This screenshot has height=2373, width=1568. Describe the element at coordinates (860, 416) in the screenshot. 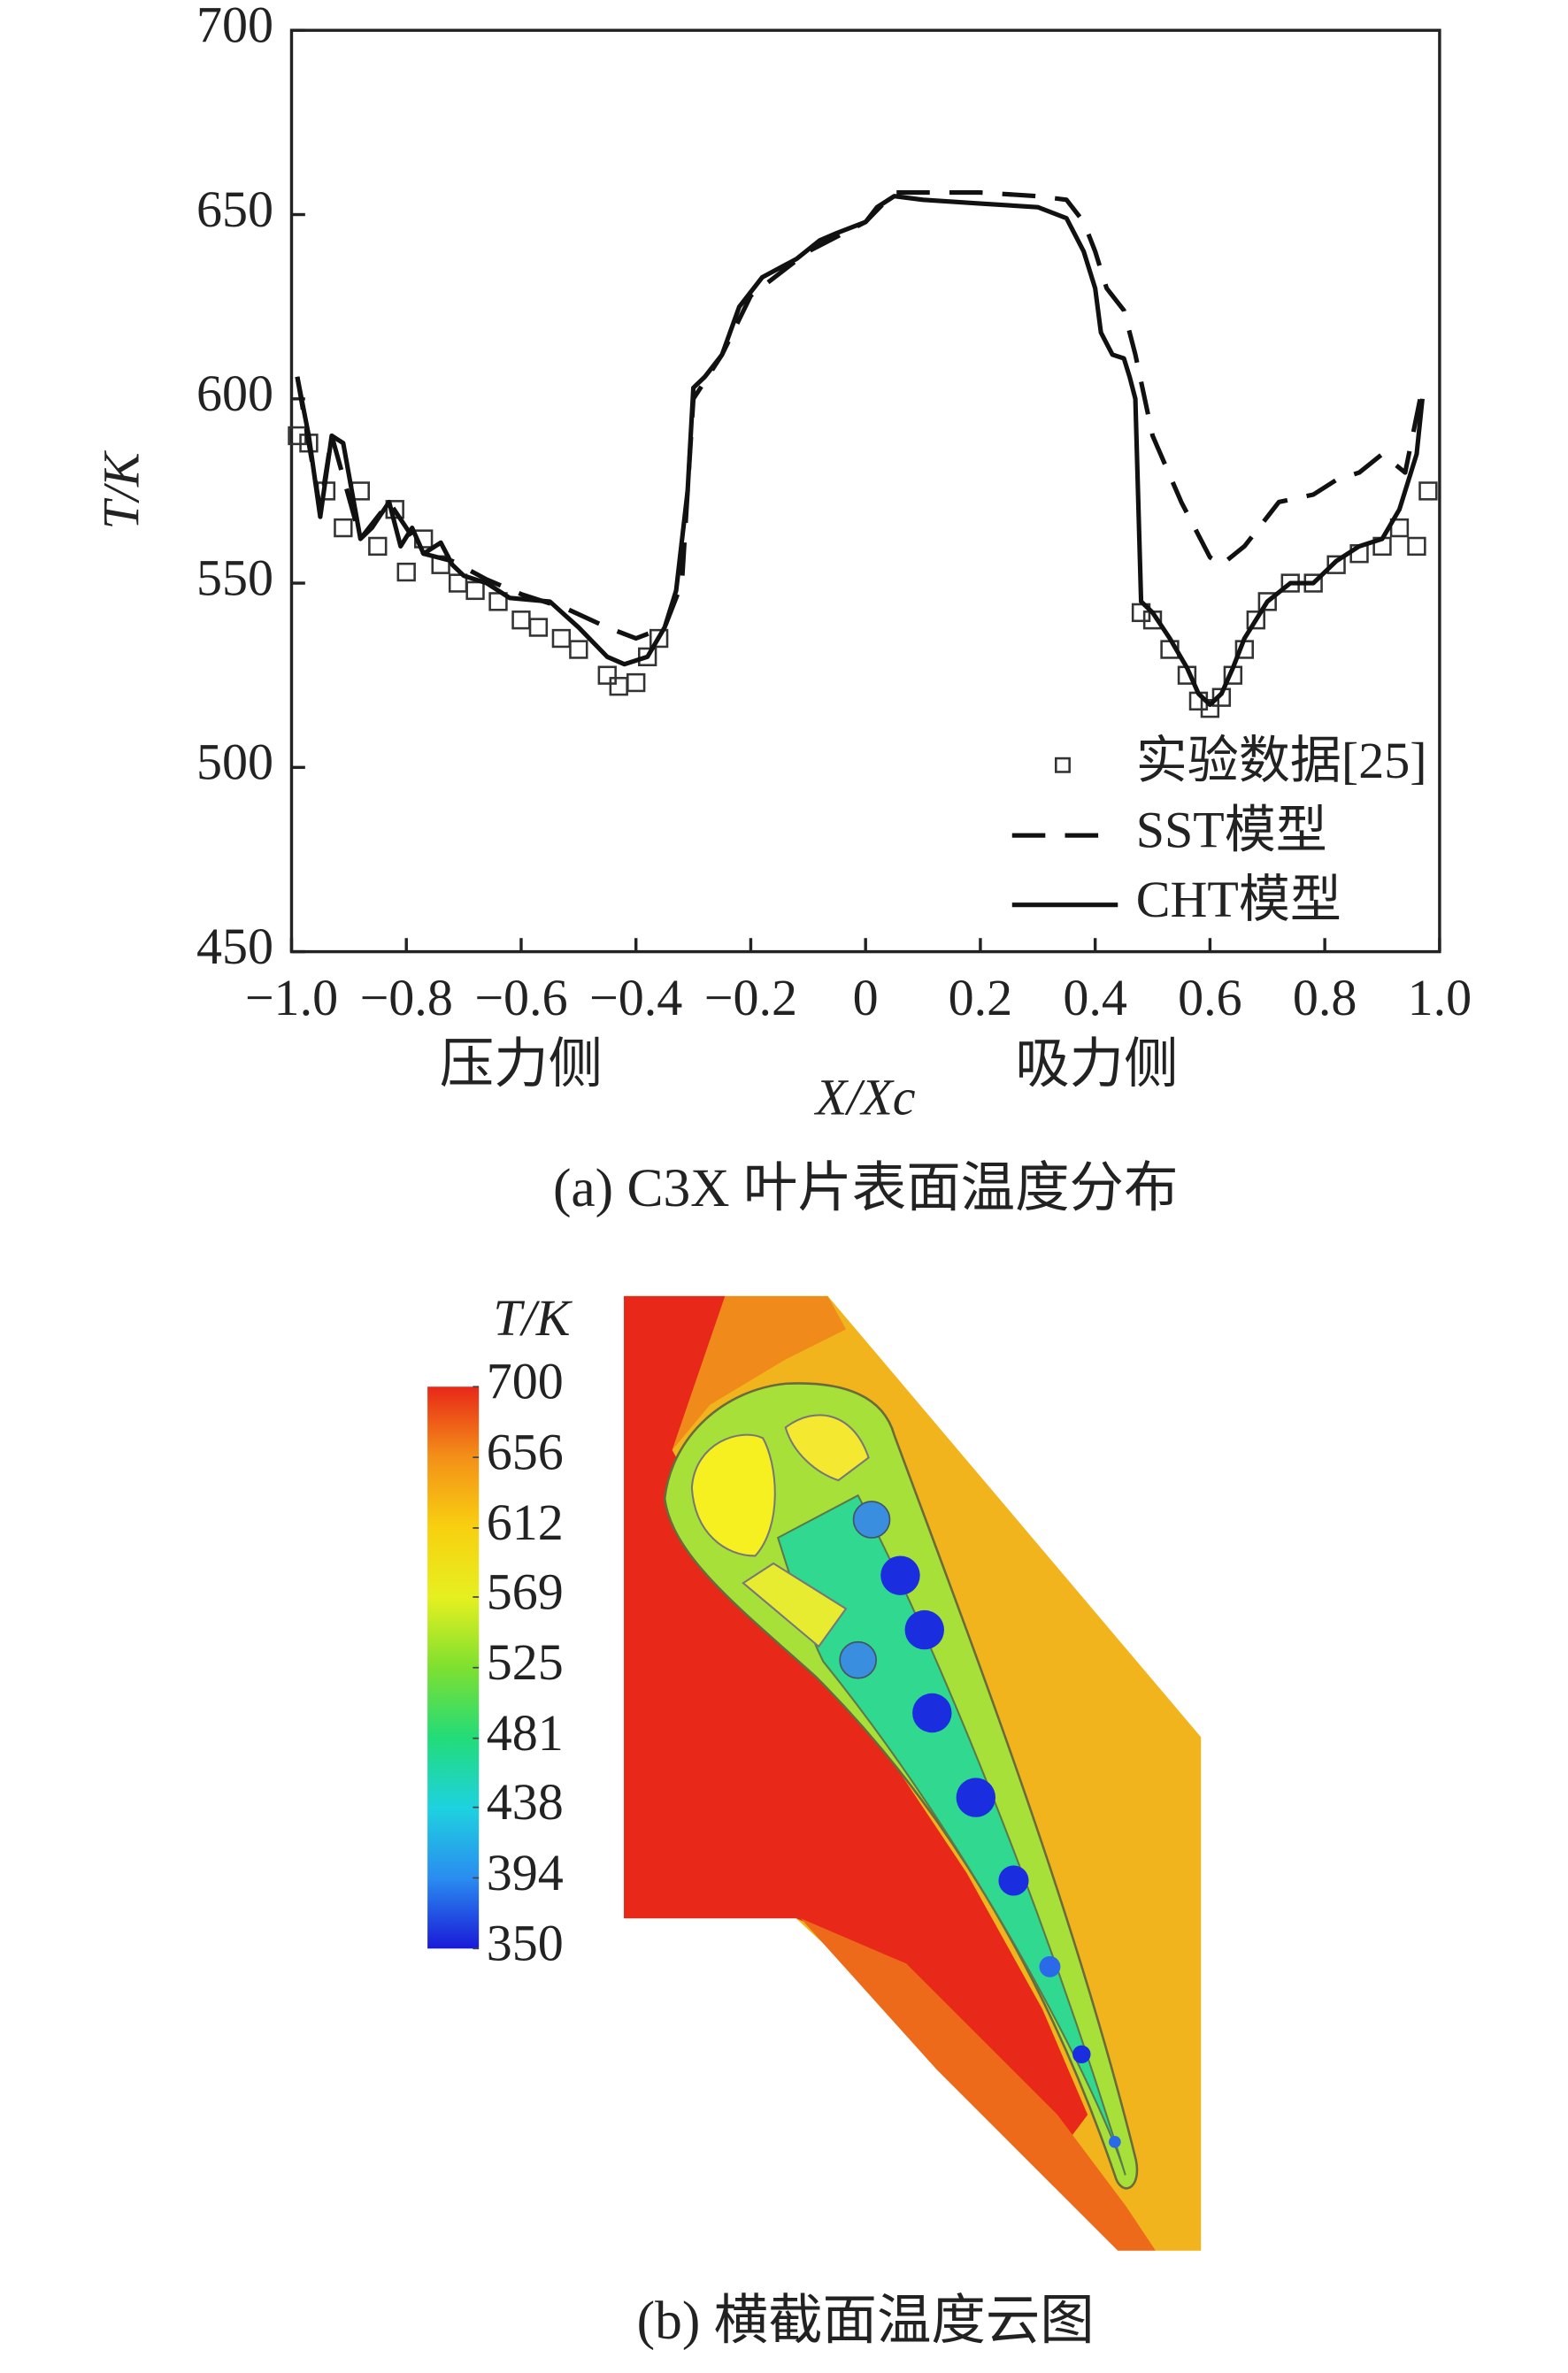

I see `series-line` at that location.